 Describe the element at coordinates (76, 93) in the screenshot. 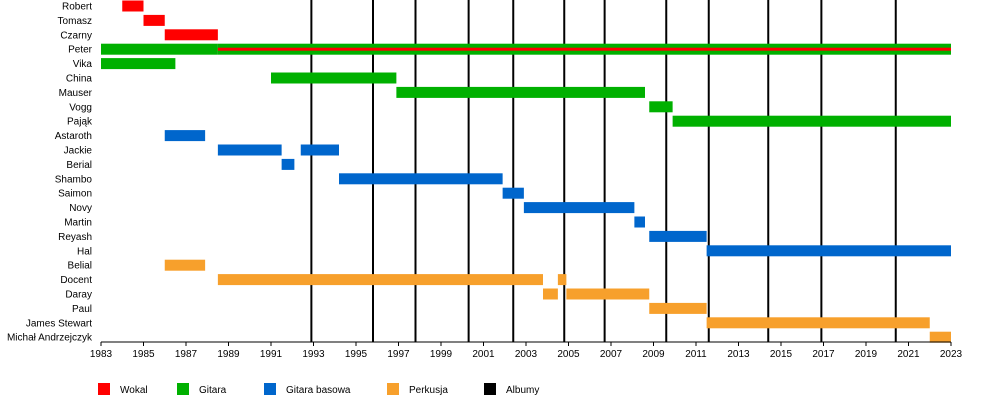

I see `member-label-mauser: Mauser` at that location.